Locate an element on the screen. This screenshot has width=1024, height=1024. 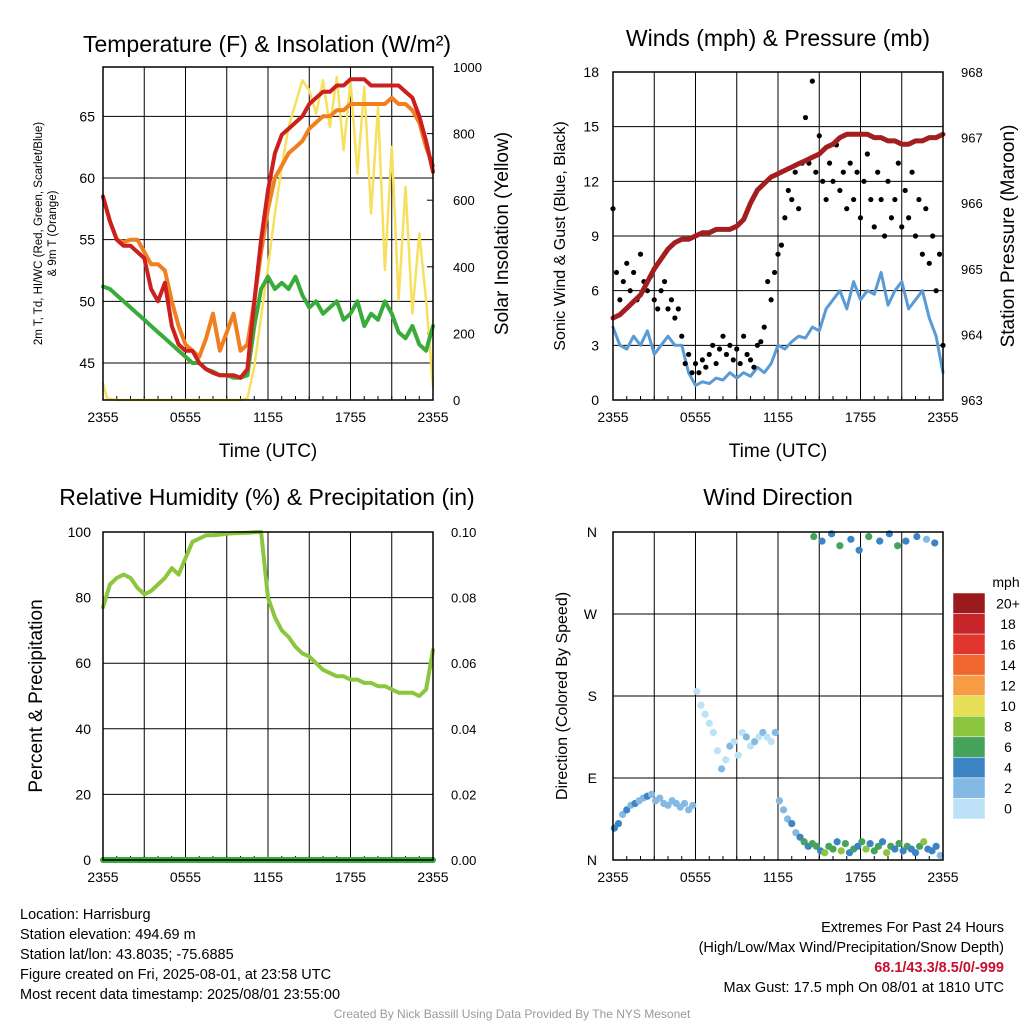
y-right-tick-label: 200 is located at coordinates (464, 333).